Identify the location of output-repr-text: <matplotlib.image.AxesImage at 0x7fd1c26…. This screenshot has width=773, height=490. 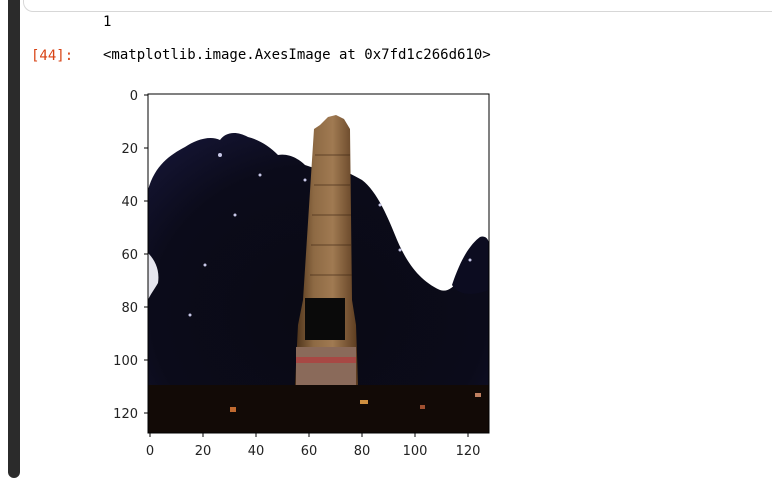
(297, 55).